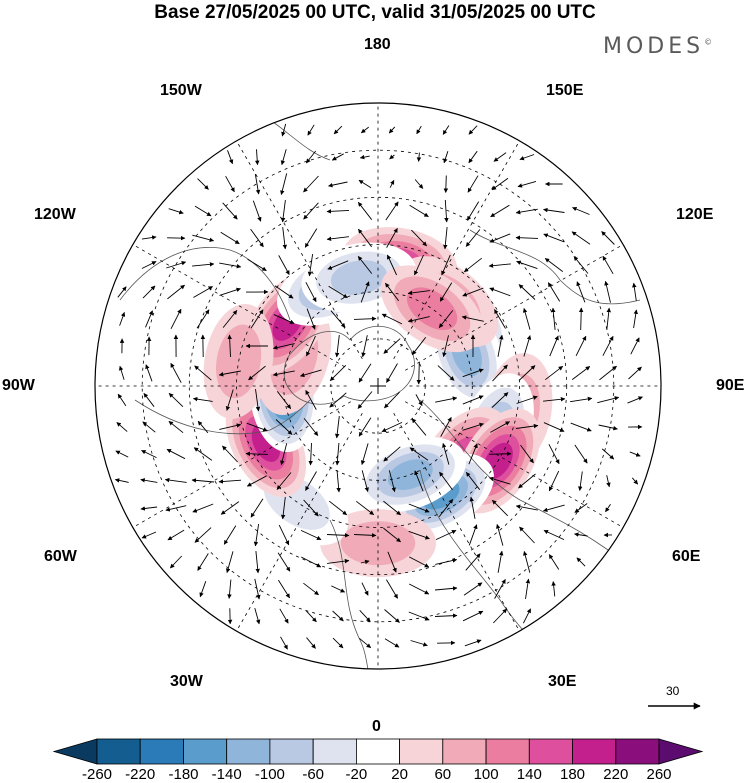  What do you see at coordinates (572, 774) in the screenshot?
I see `colorbar-tick-label: 180` at bounding box center [572, 774].